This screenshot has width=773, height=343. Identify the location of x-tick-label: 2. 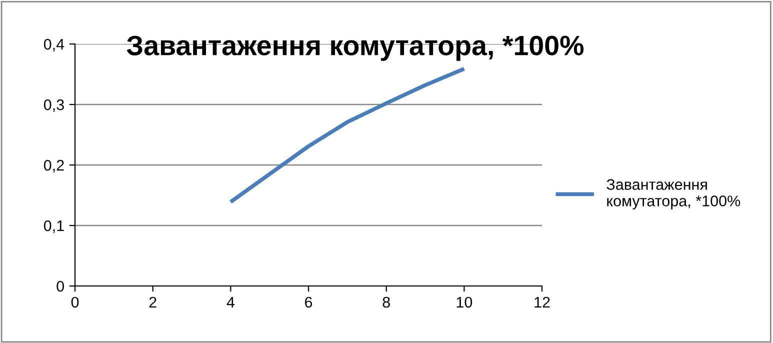
(152, 302).